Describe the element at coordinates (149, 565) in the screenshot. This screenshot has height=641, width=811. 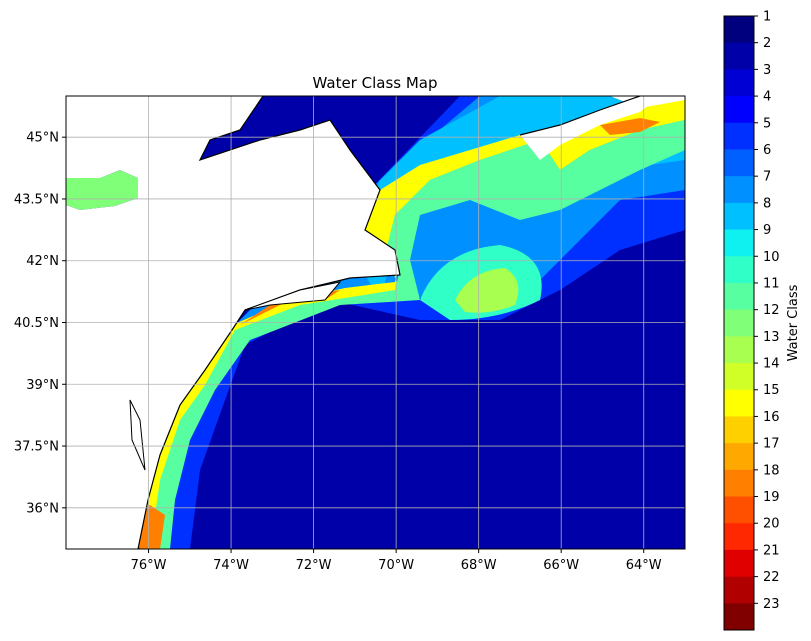
I see `x-tick-label: 76°W` at that location.